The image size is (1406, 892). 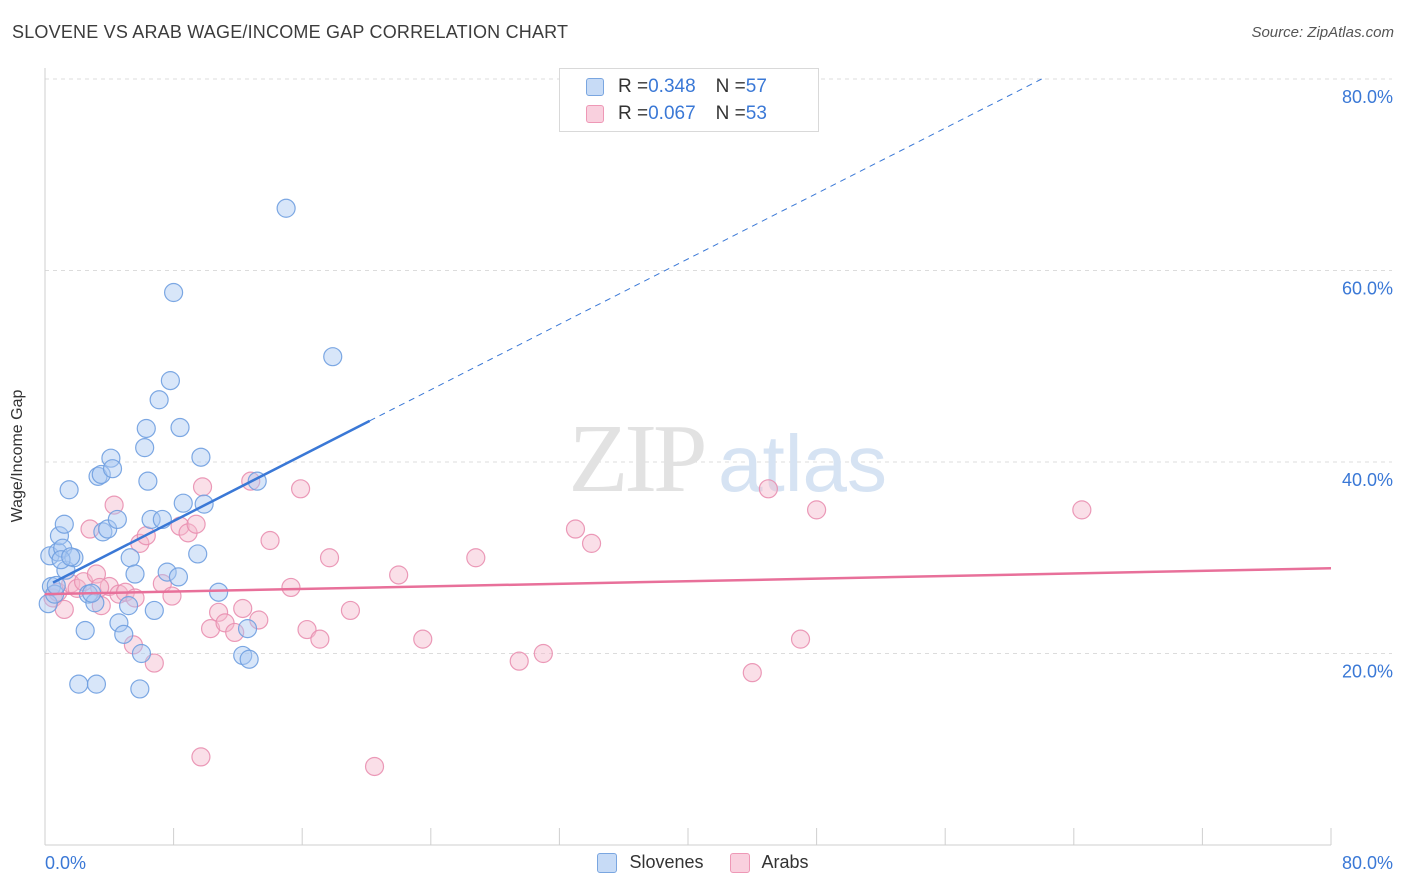 I want to click on watermark-atlas: atlas, so click(x=802, y=463).